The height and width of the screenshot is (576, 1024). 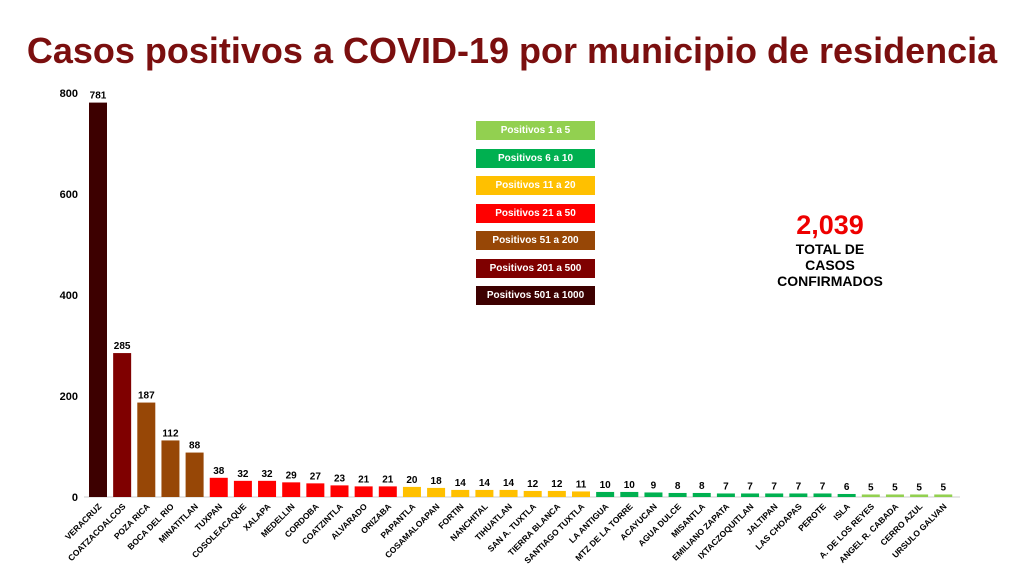 What do you see at coordinates (535, 185) in the screenshot?
I see `legend-item: Positivos 11 a 20` at bounding box center [535, 185].